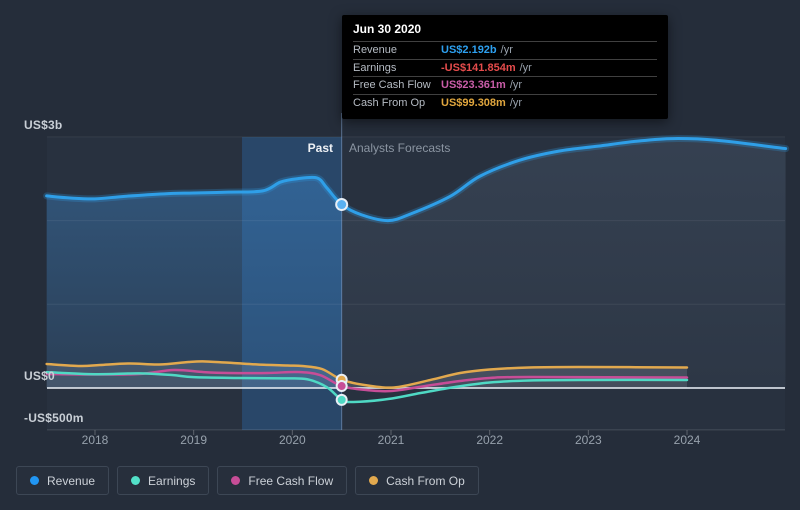  Describe the element at coordinates (375, 50) in the screenshot. I see `tooltip-row-label: Revenue` at that location.